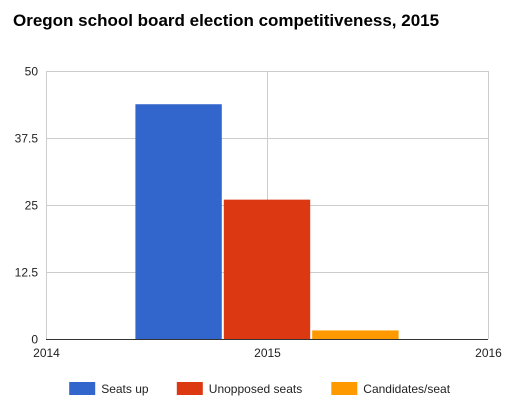 The height and width of the screenshot is (407, 513). I want to click on legend: Seats up Unopposed seats Candidates/seat, so click(260, 389).